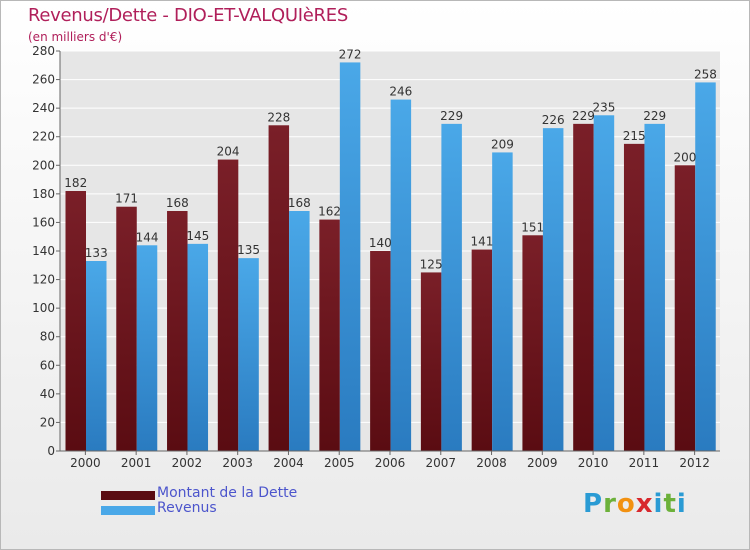  What do you see at coordinates (228, 152) in the screenshot?
I see `data-label: 204` at bounding box center [228, 152].